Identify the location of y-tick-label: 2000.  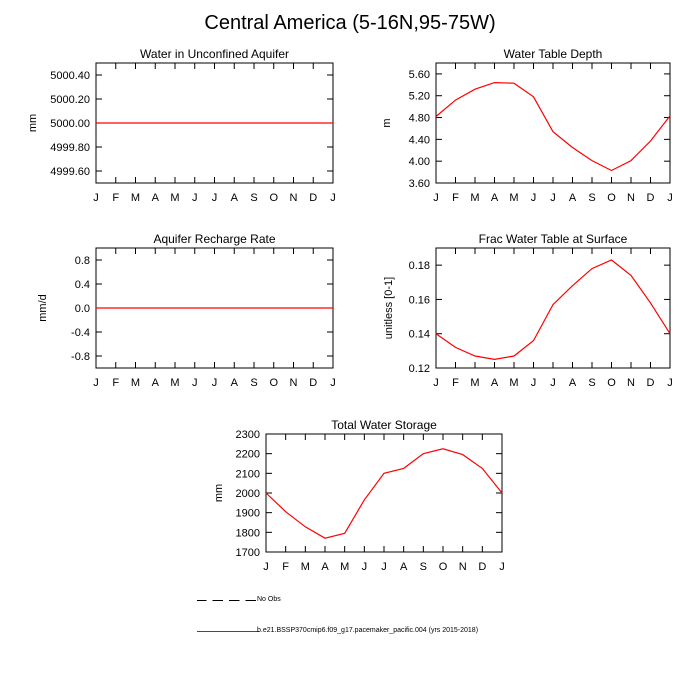
(248, 494).